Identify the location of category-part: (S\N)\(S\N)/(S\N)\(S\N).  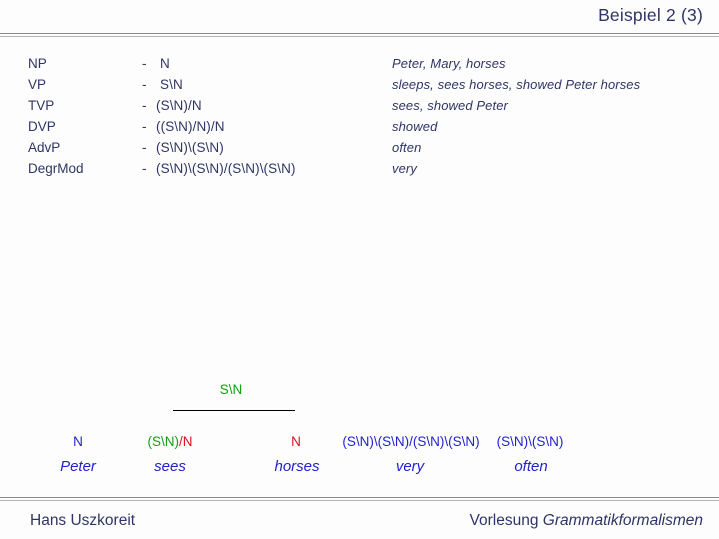
(411, 441).